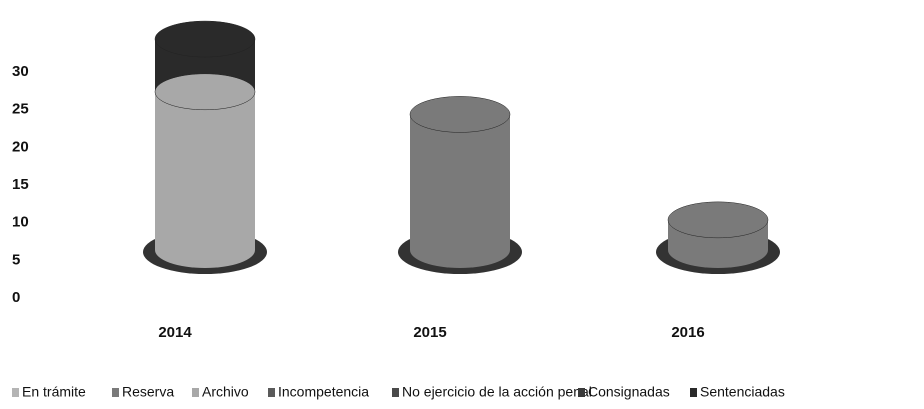 The width and height of the screenshot is (924, 409). Describe the element at coordinates (429, 332) in the screenshot. I see `x-tick-label: 2015` at that location.